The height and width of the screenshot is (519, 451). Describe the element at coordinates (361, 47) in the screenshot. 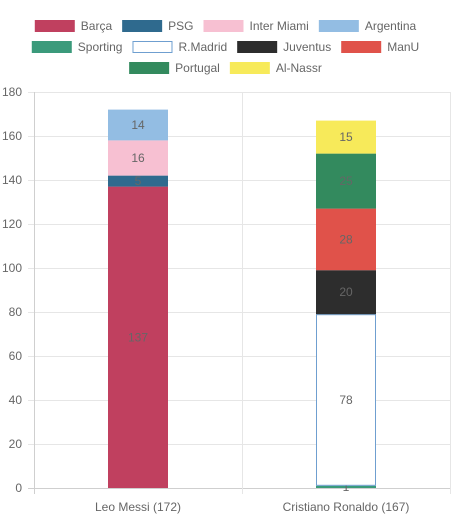

I see `legend-swatch-manu` at that location.